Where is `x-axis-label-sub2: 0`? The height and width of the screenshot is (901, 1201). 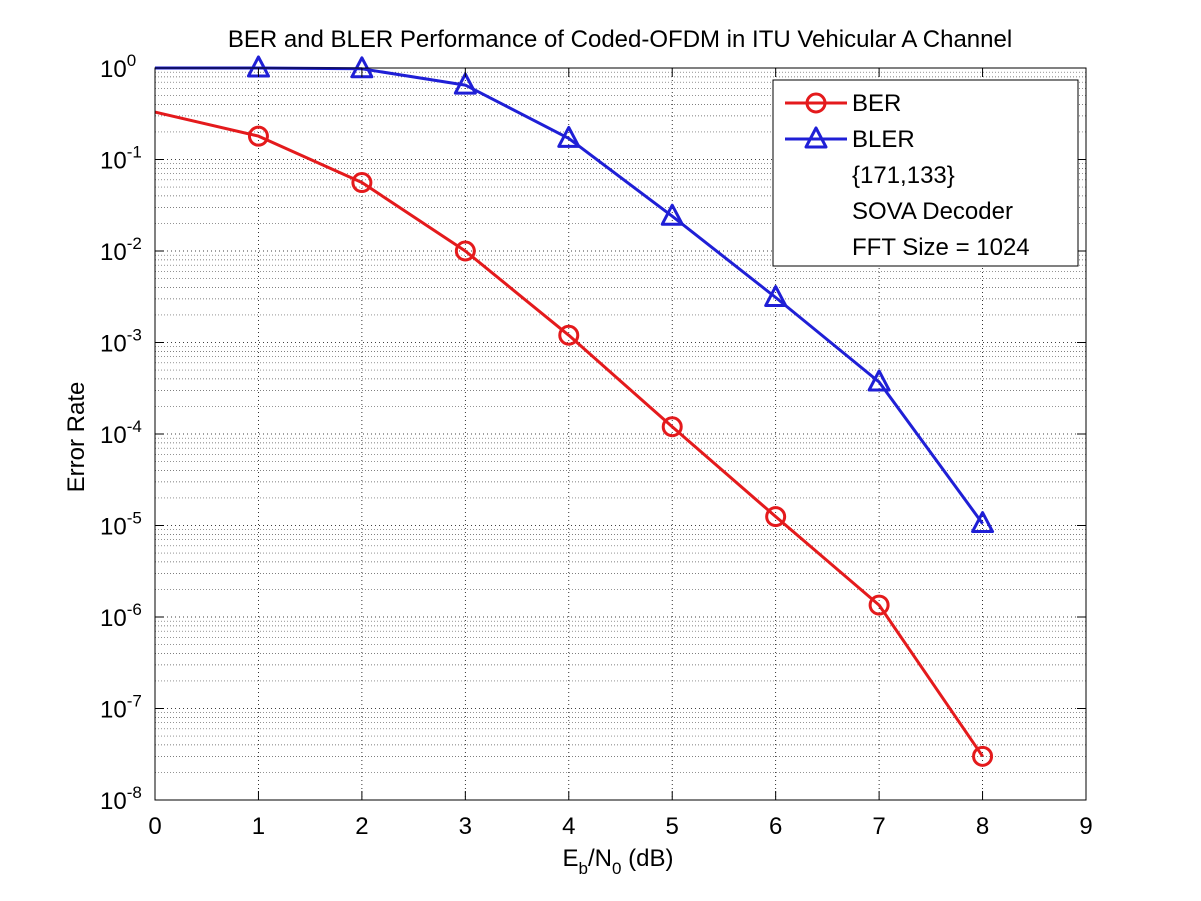 x-axis-label-sub2: 0 is located at coordinates (616, 868).